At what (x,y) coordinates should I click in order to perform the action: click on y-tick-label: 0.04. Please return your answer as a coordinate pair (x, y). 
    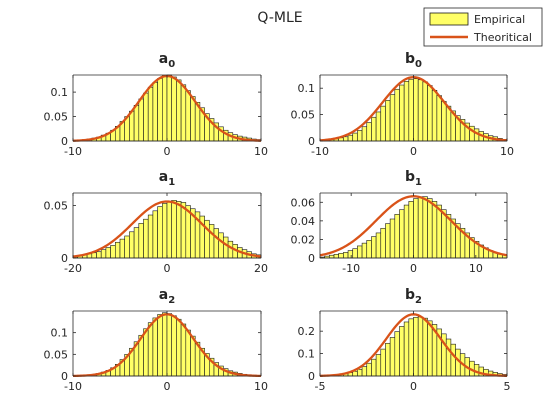
    Looking at the image, I should click on (303, 221).